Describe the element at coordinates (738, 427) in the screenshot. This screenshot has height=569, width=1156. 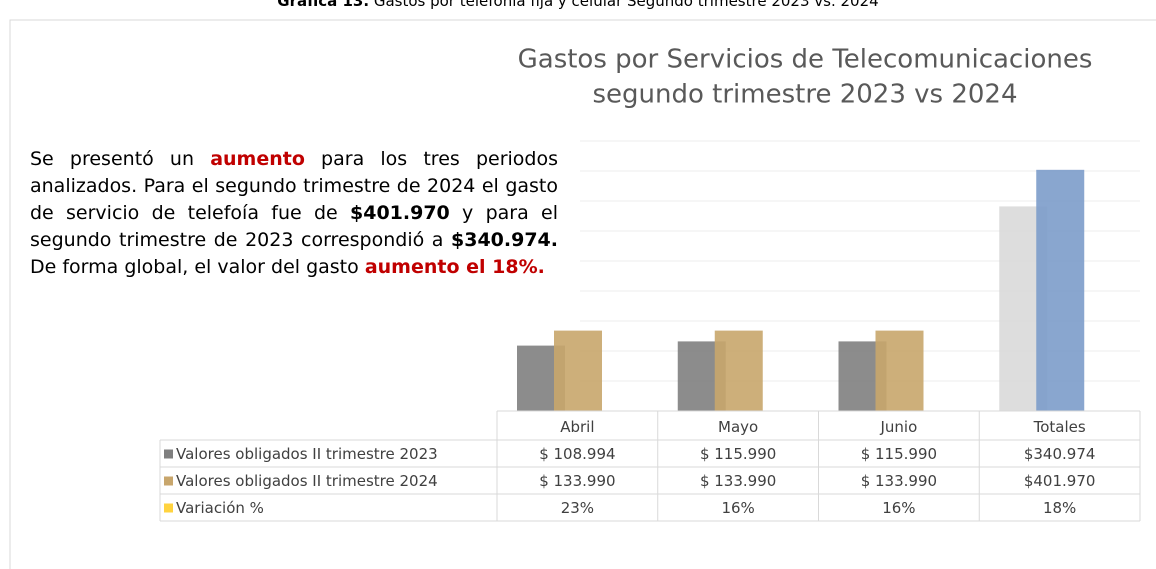
I see `x-tick-label: Mayo` at that location.